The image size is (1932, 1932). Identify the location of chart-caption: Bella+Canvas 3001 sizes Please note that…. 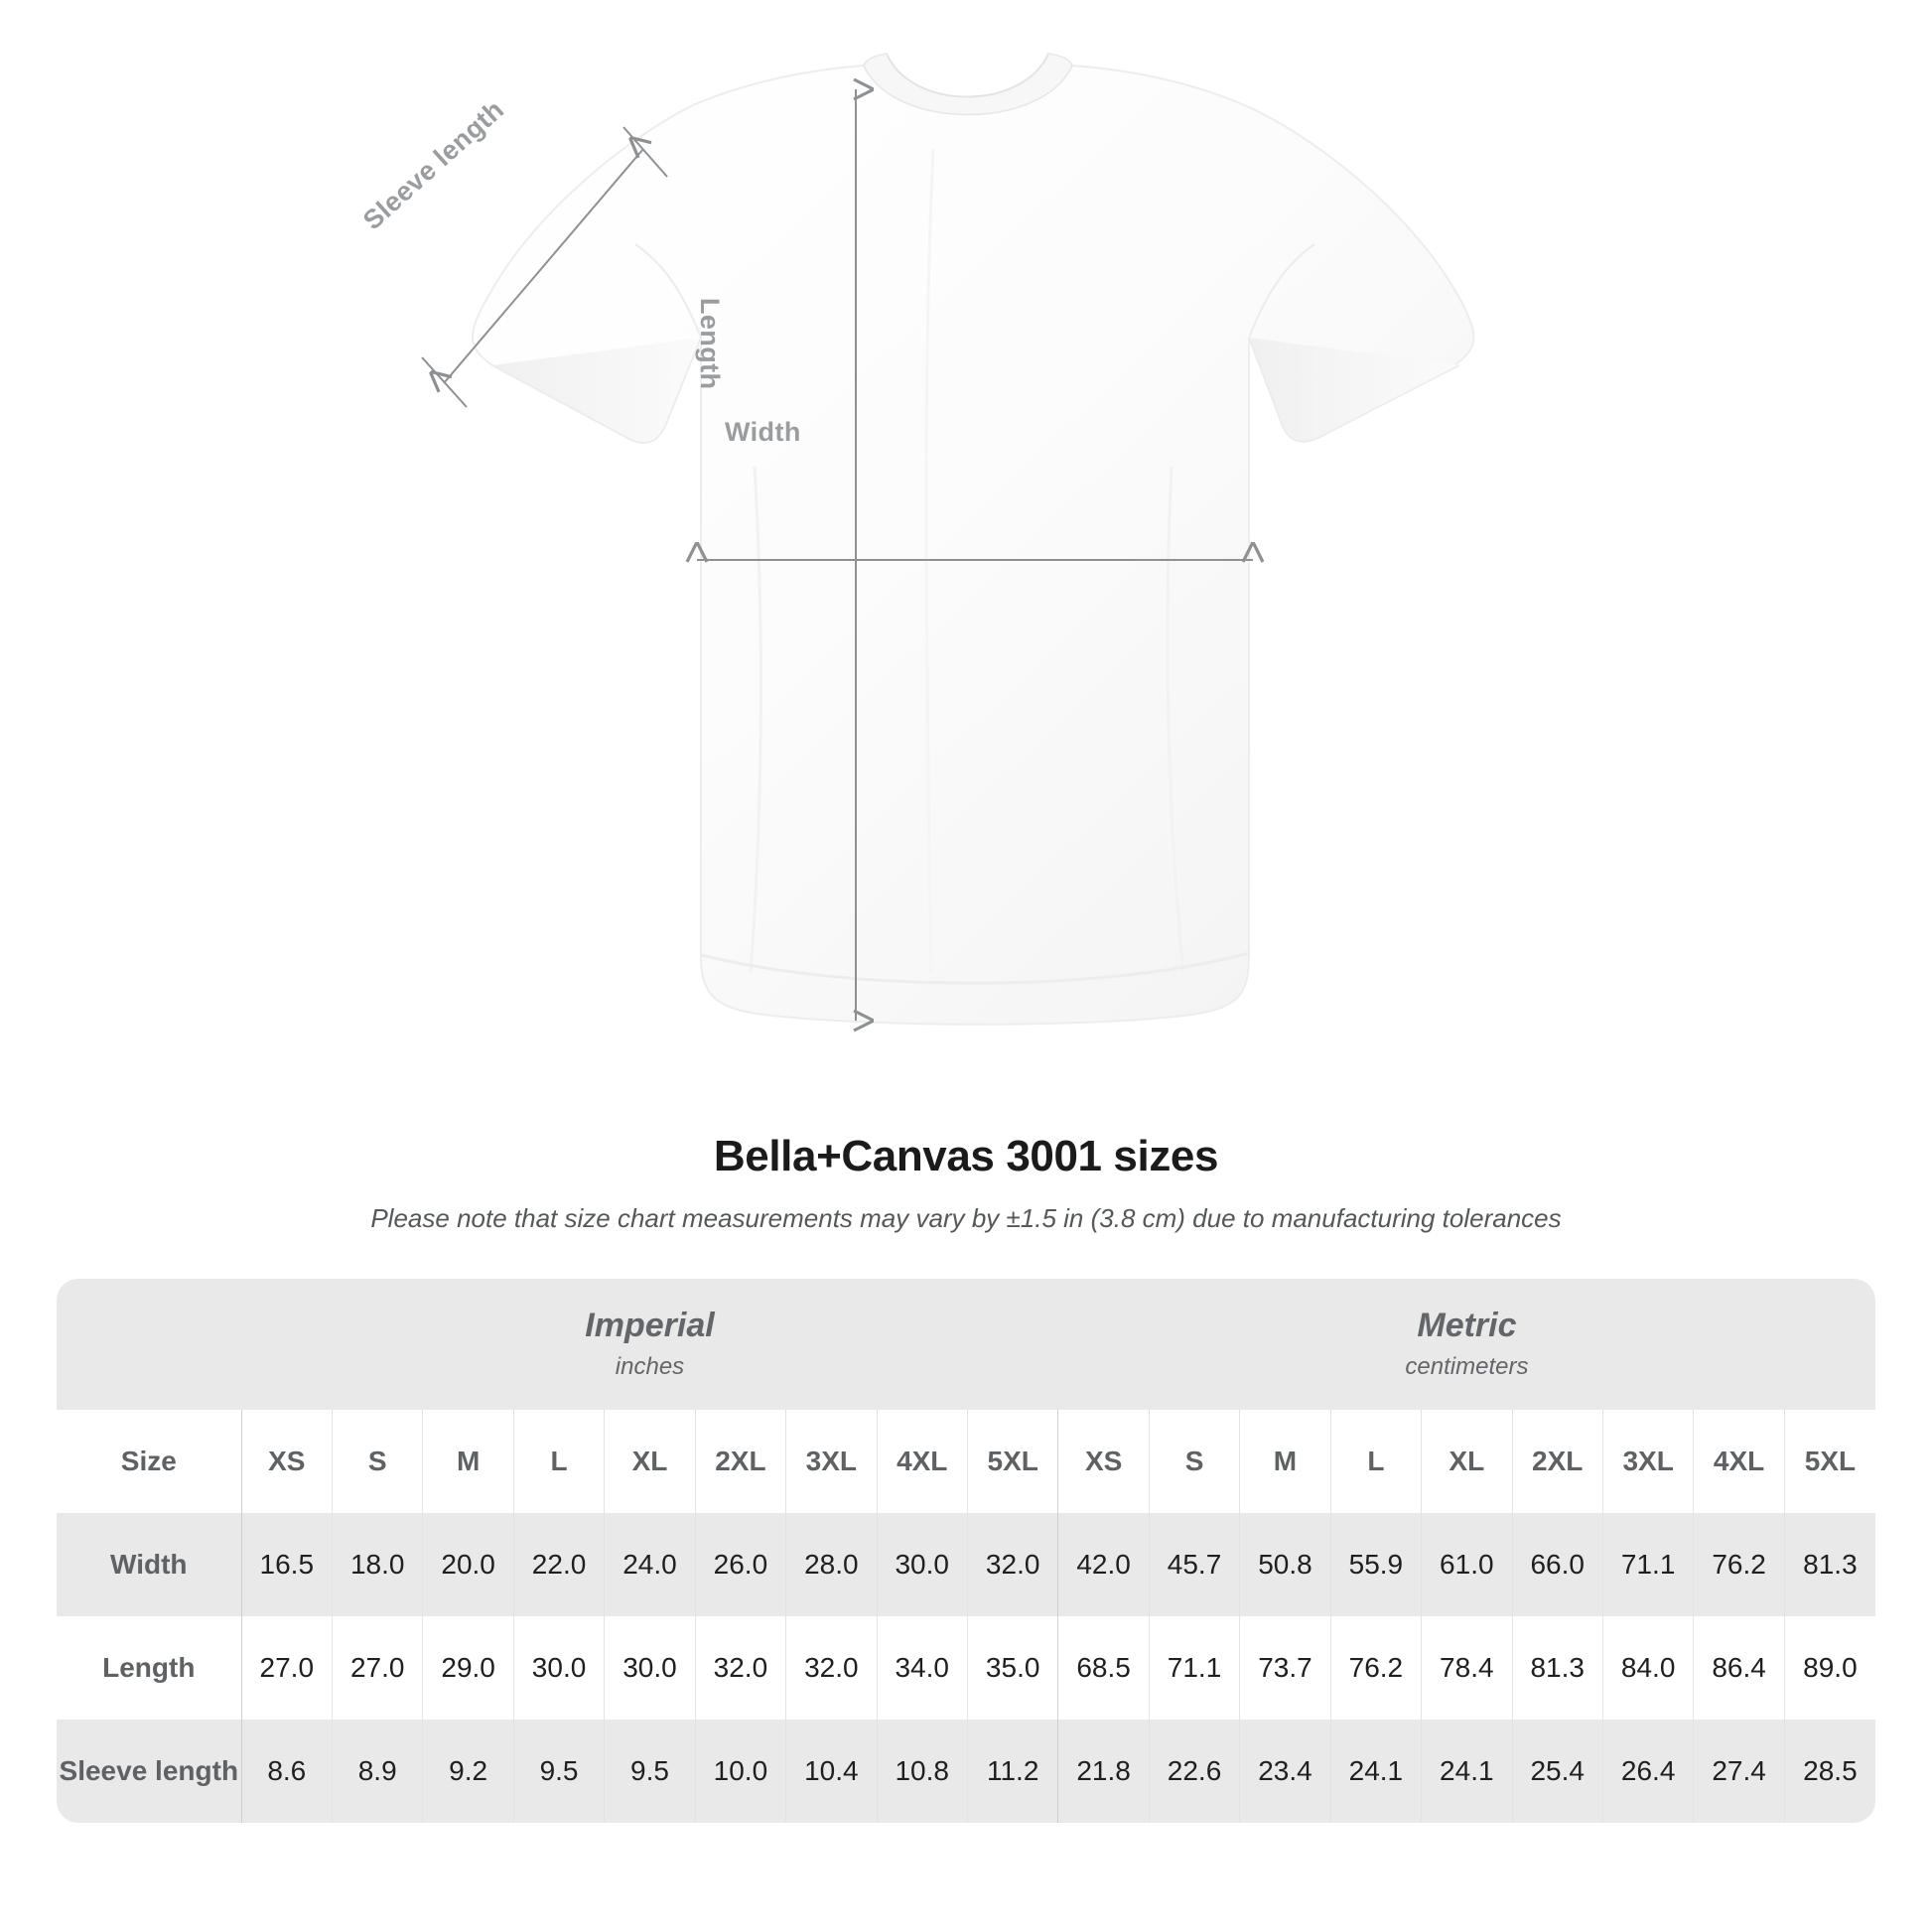
(966, 1183).